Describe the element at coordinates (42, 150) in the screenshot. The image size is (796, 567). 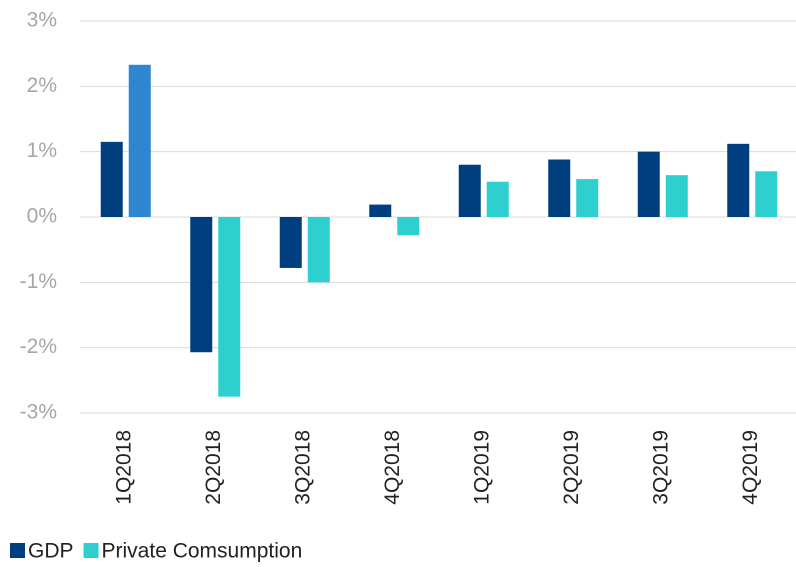
I see `y-tick-label: 1%` at that location.